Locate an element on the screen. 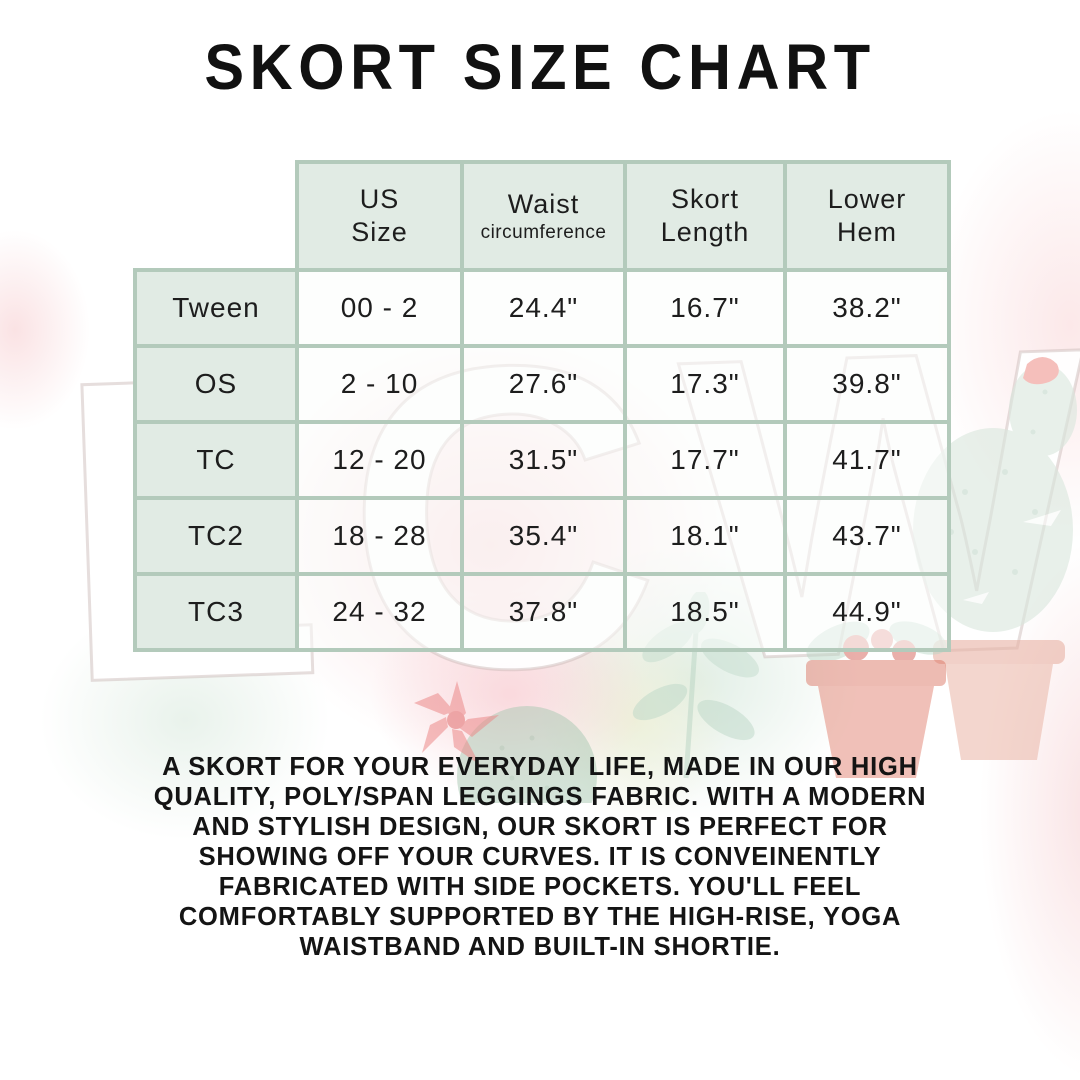 The height and width of the screenshot is (1080, 1080). header-line: US is located at coordinates (379, 199).